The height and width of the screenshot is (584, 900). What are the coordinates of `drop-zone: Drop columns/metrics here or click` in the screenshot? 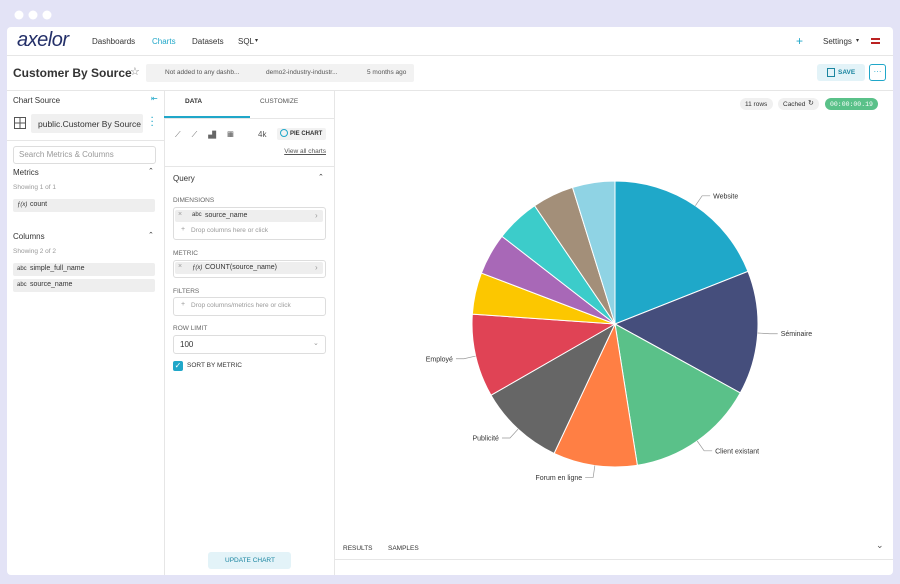 It's located at (241, 305).